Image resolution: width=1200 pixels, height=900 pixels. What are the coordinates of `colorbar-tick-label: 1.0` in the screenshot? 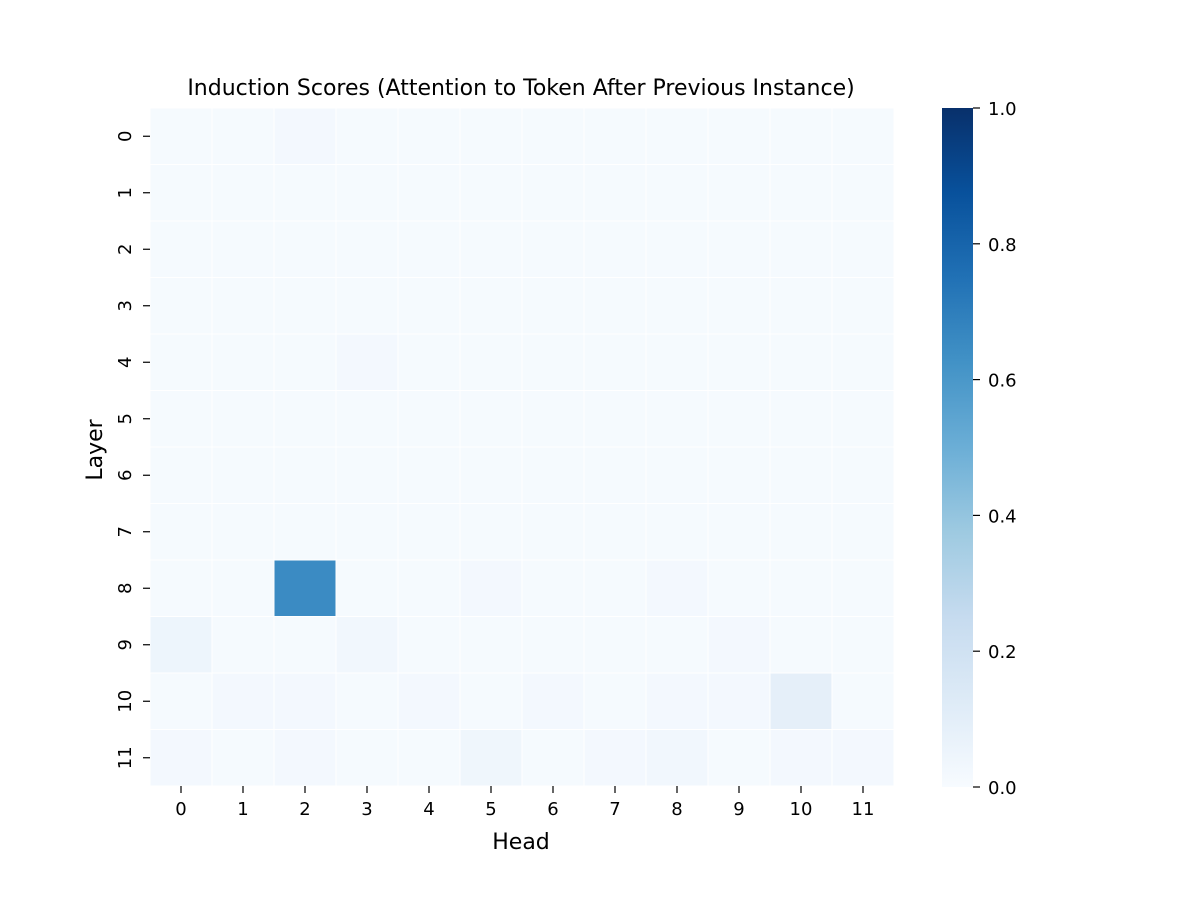 It's located at (1002, 109).